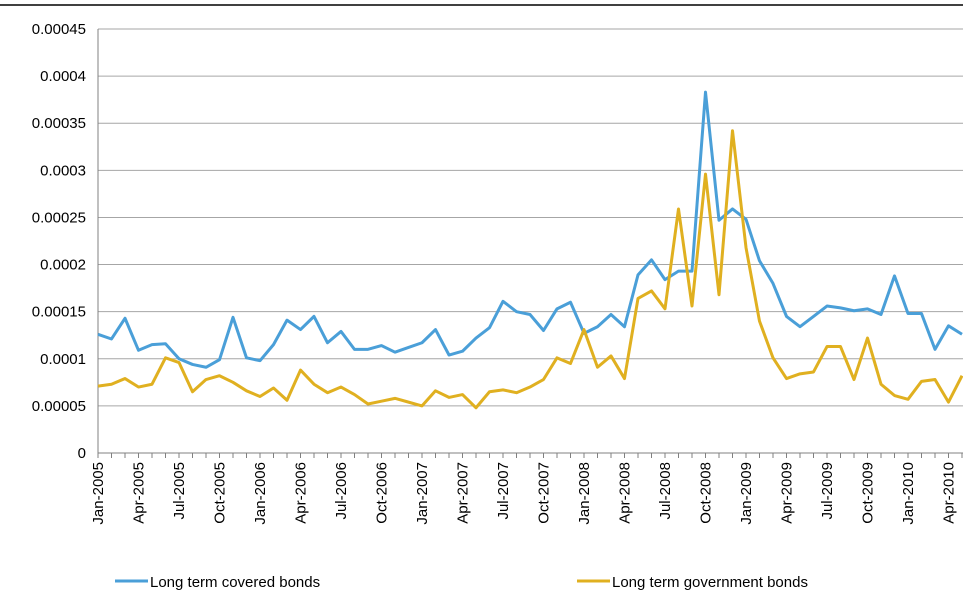  Describe the element at coordinates (827, 491) in the screenshot. I see `x-tick-label: Jul-2009` at that location.